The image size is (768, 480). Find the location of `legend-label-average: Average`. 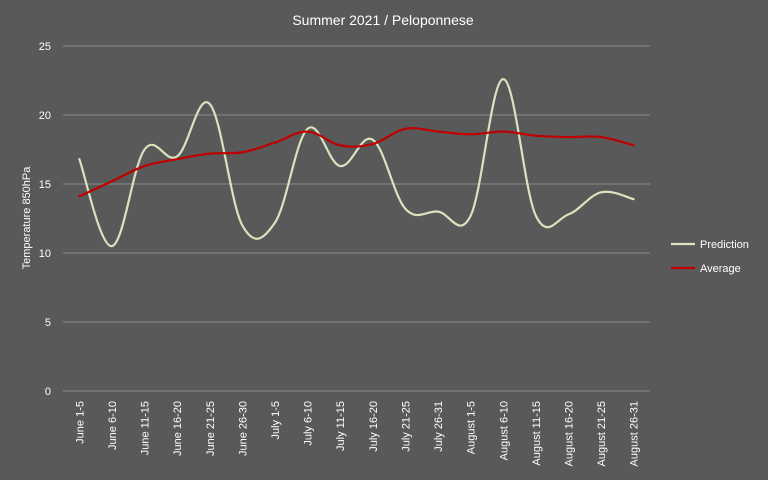

legend-label-average: Average is located at coordinates (720, 269).